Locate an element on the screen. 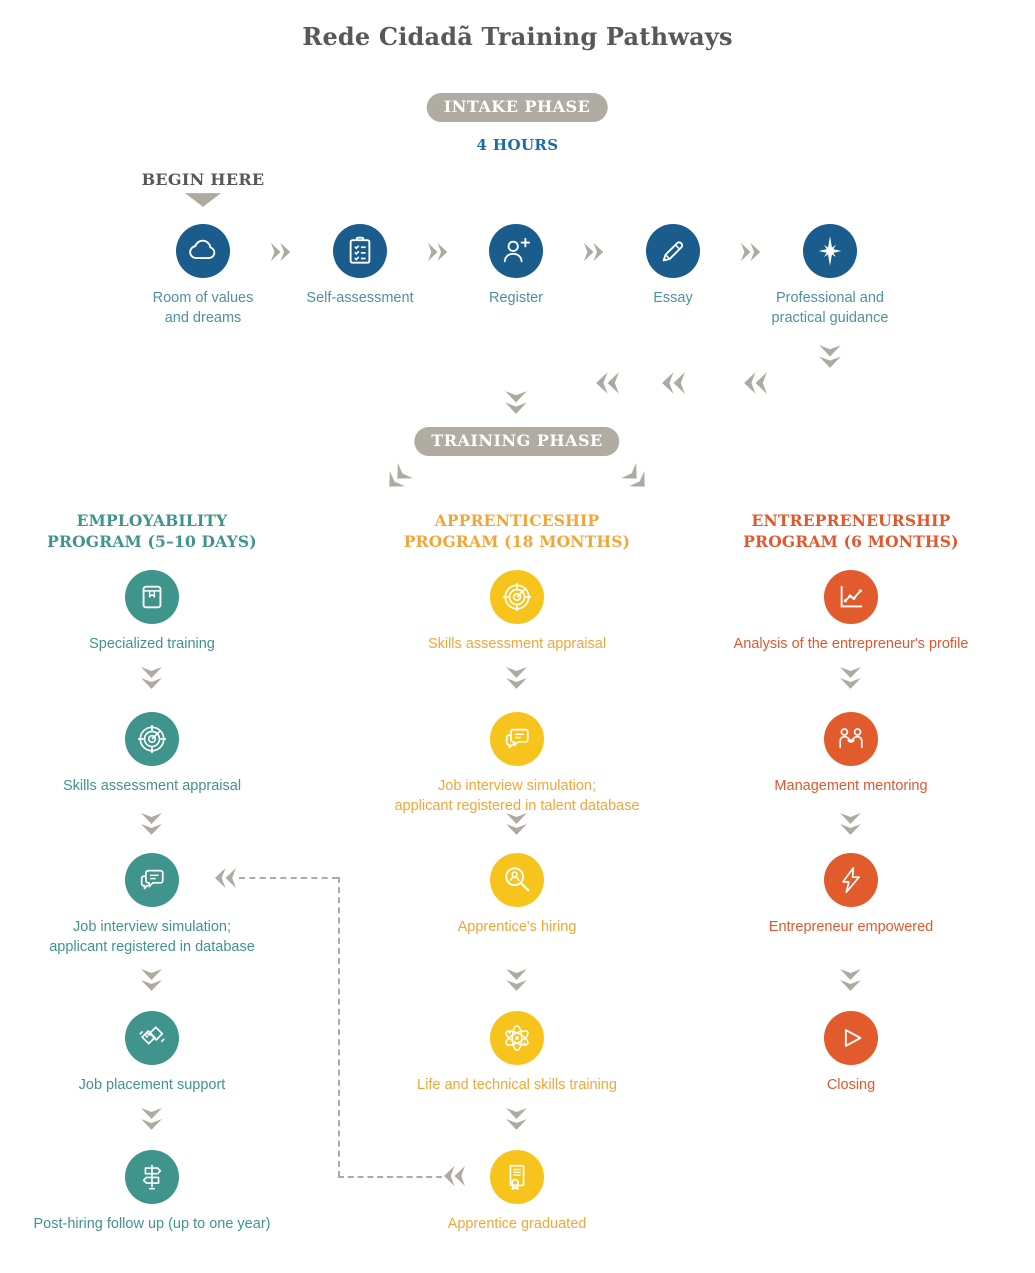  step-label: Analysis of the entrepreneur's profile is located at coordinates (851, 644).